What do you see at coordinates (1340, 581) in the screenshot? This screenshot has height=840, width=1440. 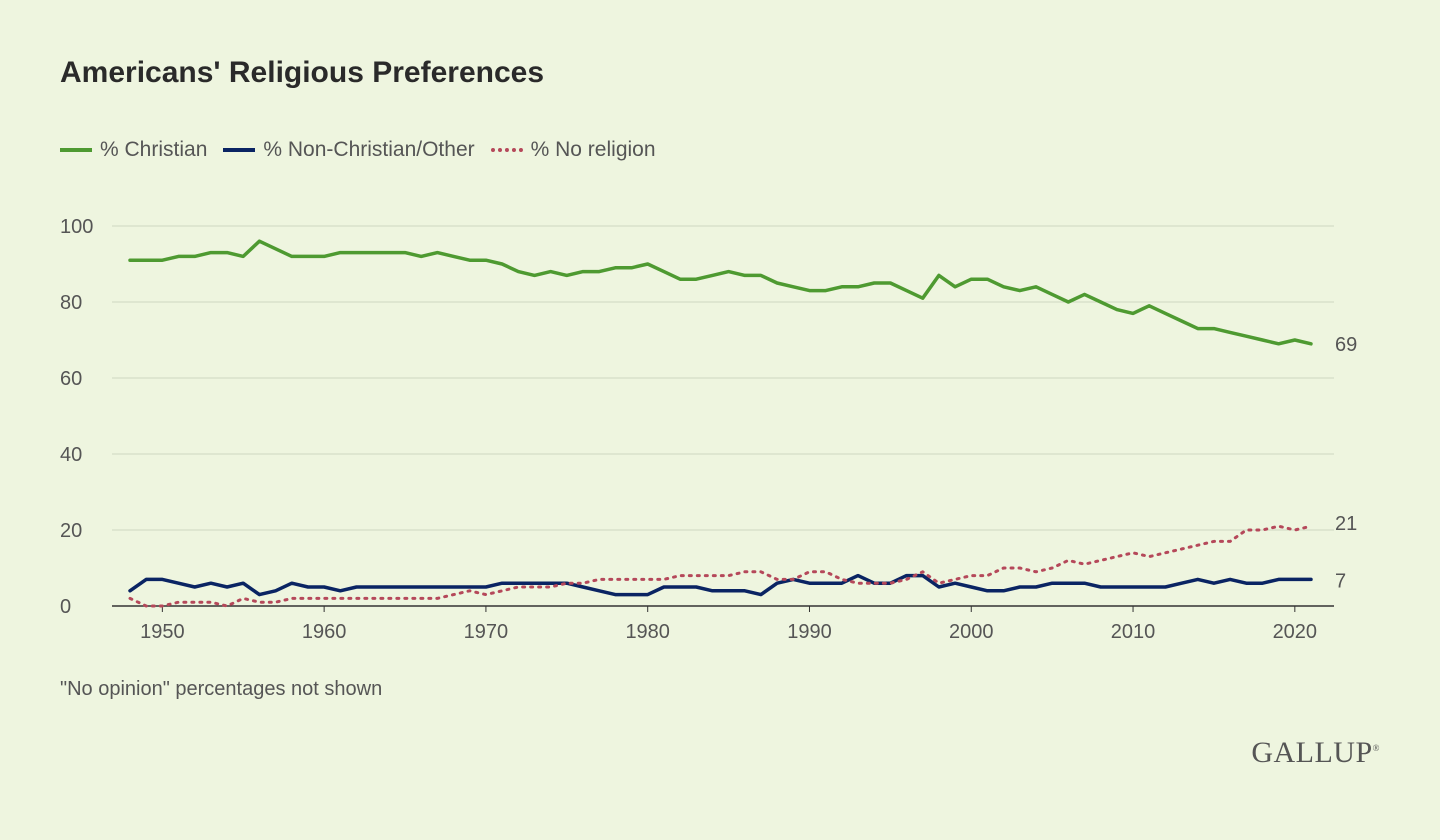 I see `end-label-non-christian-other: 7` at bounding box center [1340, 581].